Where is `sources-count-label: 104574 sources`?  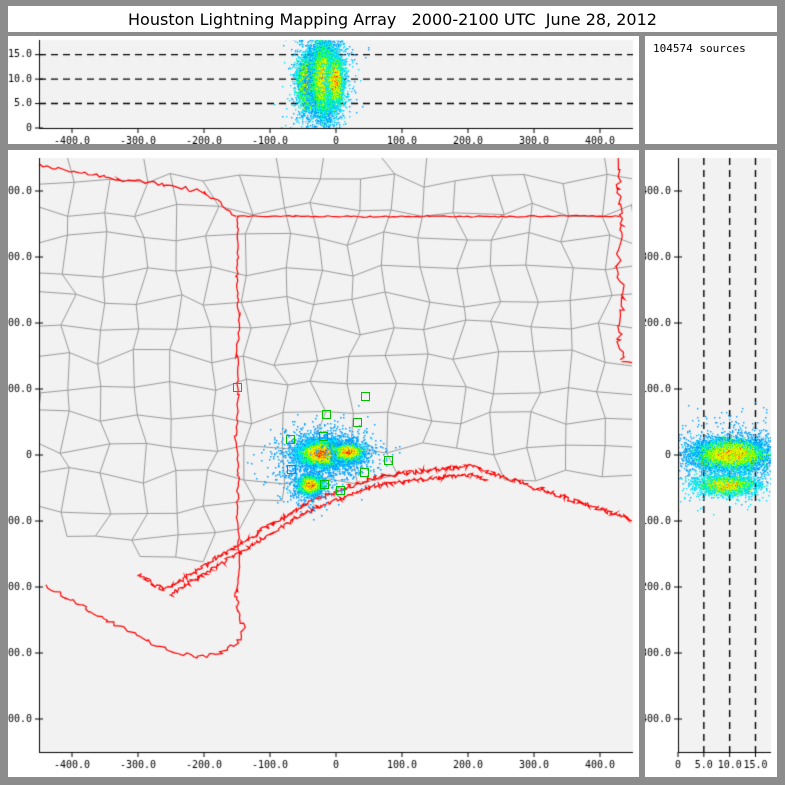
sources-count-label: 104574 sources is located at coordinates (699, 48).